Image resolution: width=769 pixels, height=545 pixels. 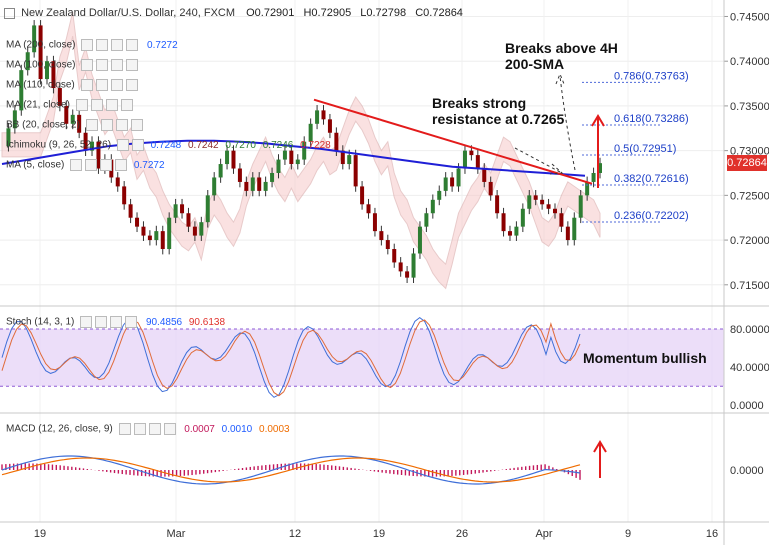 I want to click on indicator-label: BB (20, close, 2), so click(x=43, y=125).